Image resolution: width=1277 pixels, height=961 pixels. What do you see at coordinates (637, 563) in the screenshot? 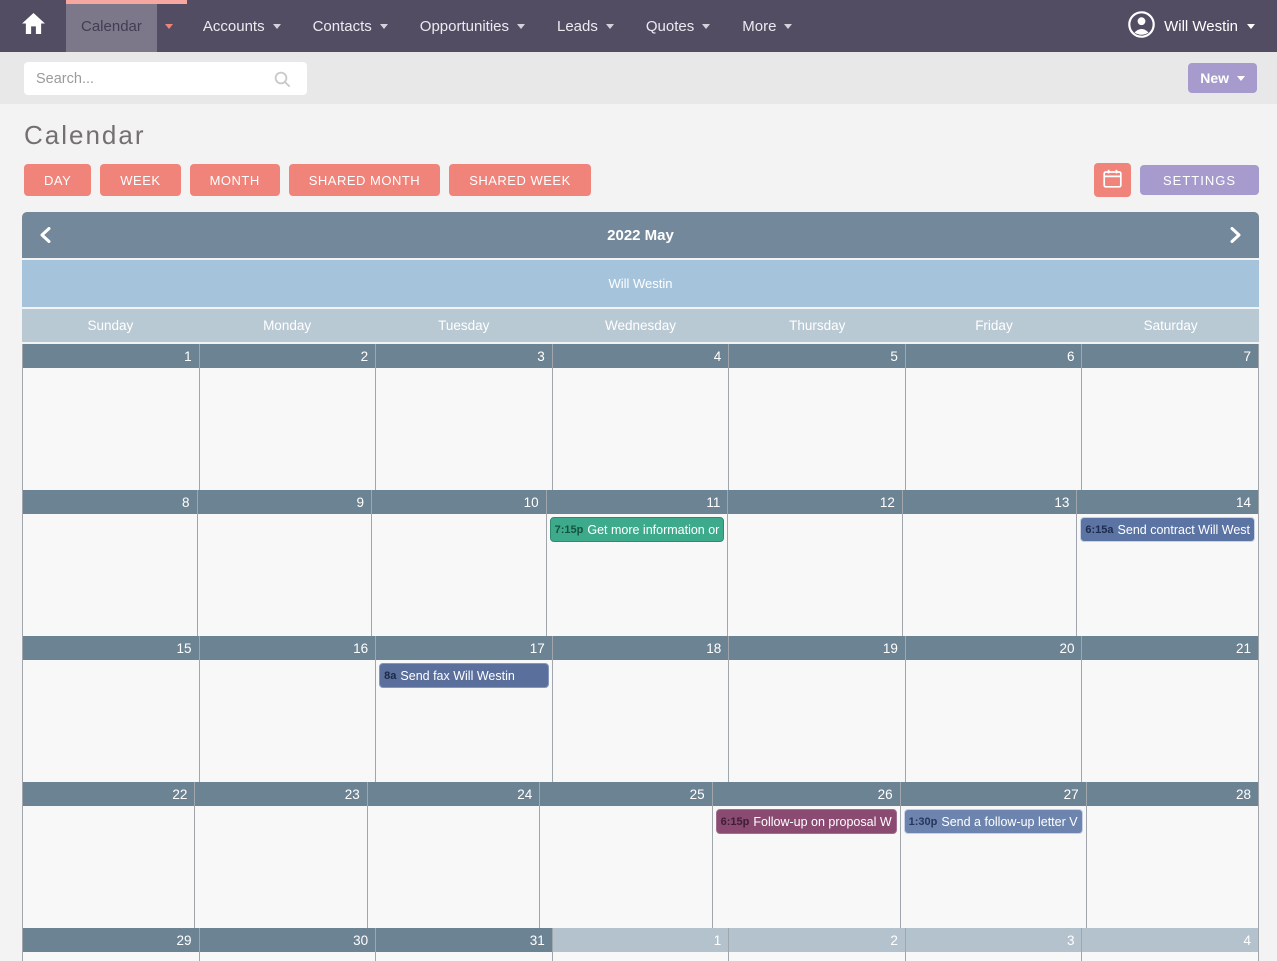
I see `day-cell: 11 7:15p Get more information or` at bounding box center [637, 563].